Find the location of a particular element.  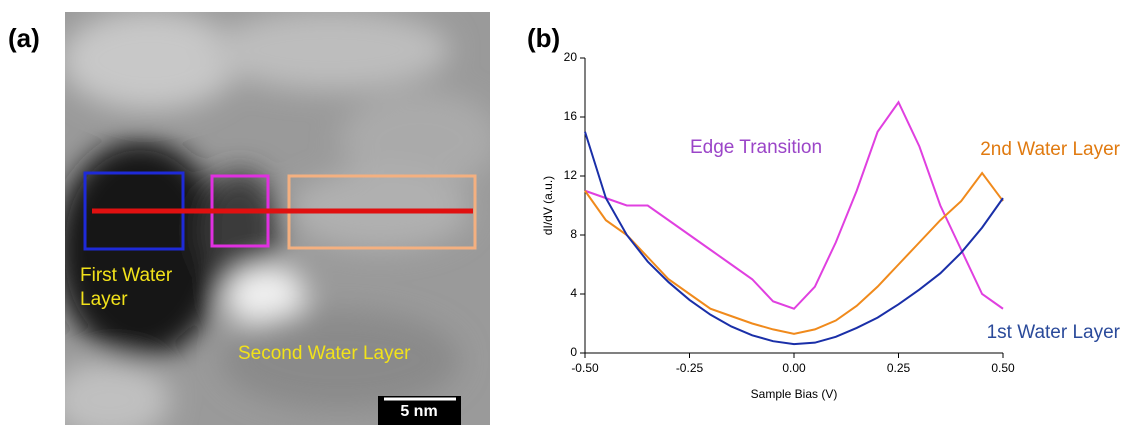

panel-label: (a) is located at coordinates (24, 38).